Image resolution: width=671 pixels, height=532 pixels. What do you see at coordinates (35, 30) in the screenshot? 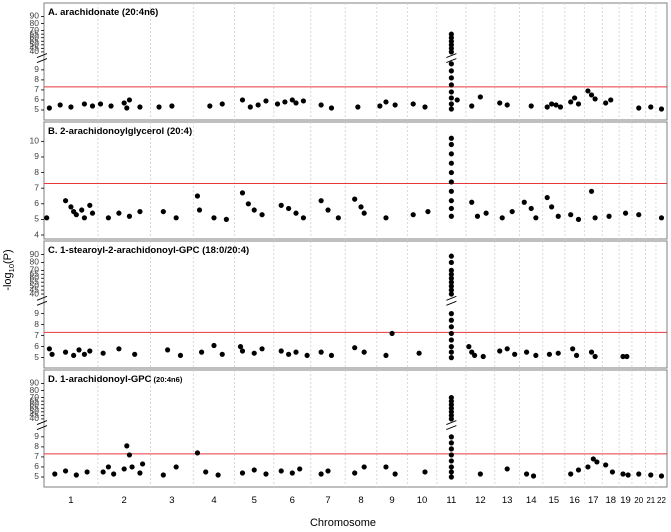
I see `y-tick-label: 70` at bounding box center [35, 30].